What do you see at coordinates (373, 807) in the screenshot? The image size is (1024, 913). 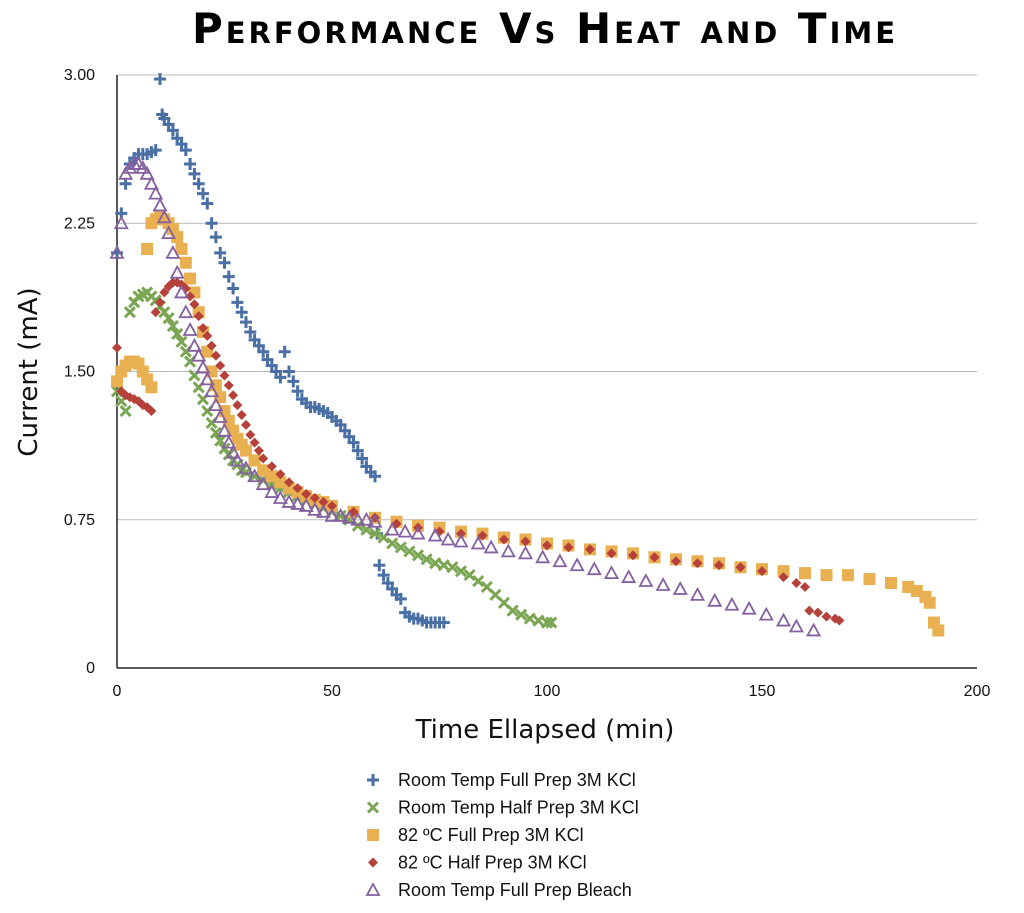 I see `legend-marker` at bounding box center [373, 807].